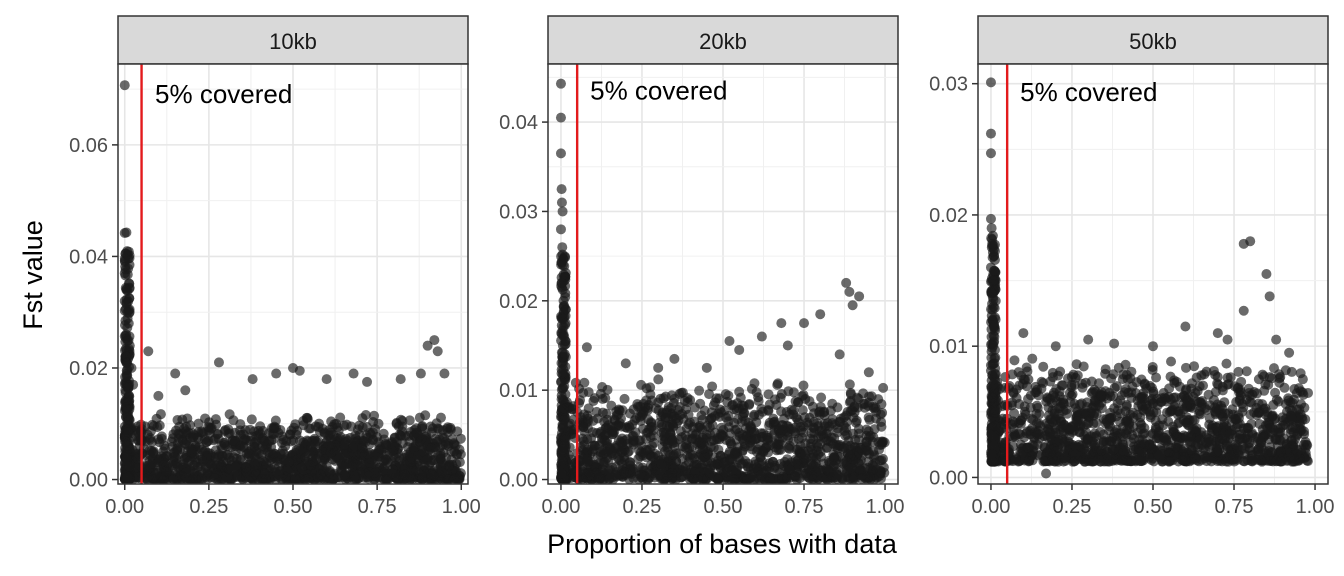 The image size is (1344, 576). What do you see at coordinates (518, 123) in the screenshot?
I see `y-tick-label: 0.04` at bounding box center [518, 123].